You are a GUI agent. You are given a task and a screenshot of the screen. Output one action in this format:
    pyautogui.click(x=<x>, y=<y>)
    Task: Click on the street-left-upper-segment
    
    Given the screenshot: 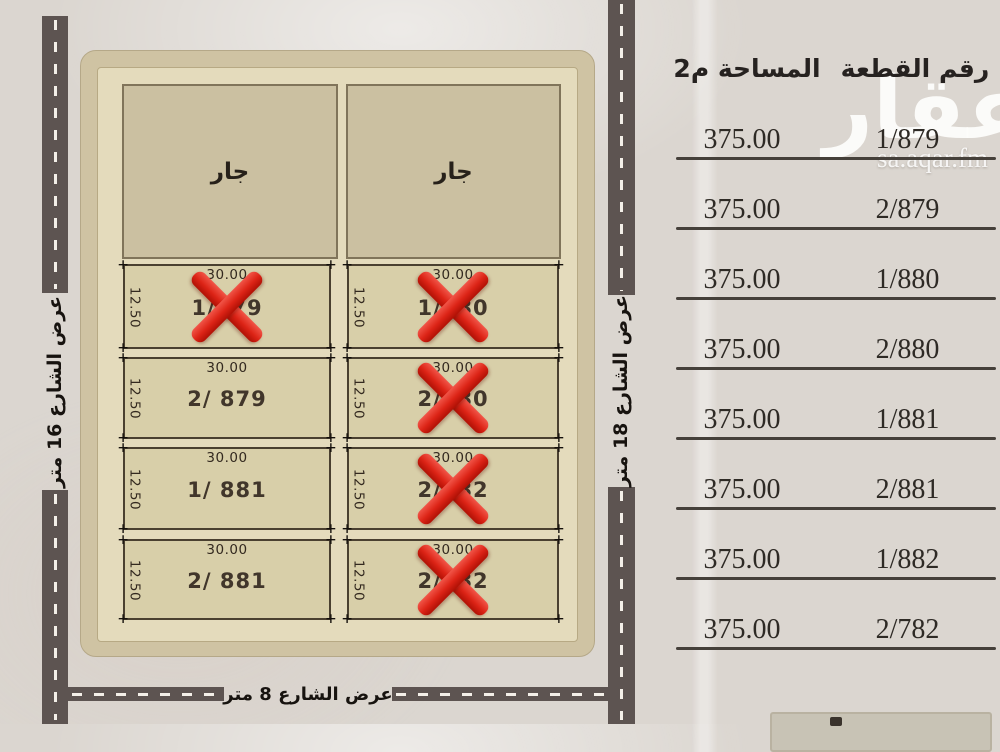 What is the action you would take?
    pyautogui.click(x=55, y=154)
    